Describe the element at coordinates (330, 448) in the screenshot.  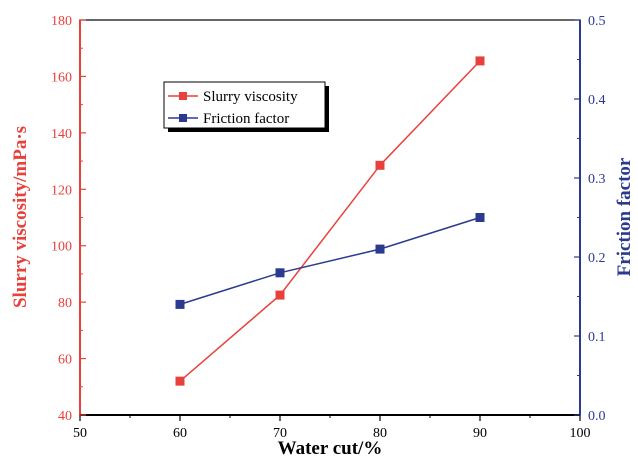
I see `x-axis-title: Water cut/%` at that location.